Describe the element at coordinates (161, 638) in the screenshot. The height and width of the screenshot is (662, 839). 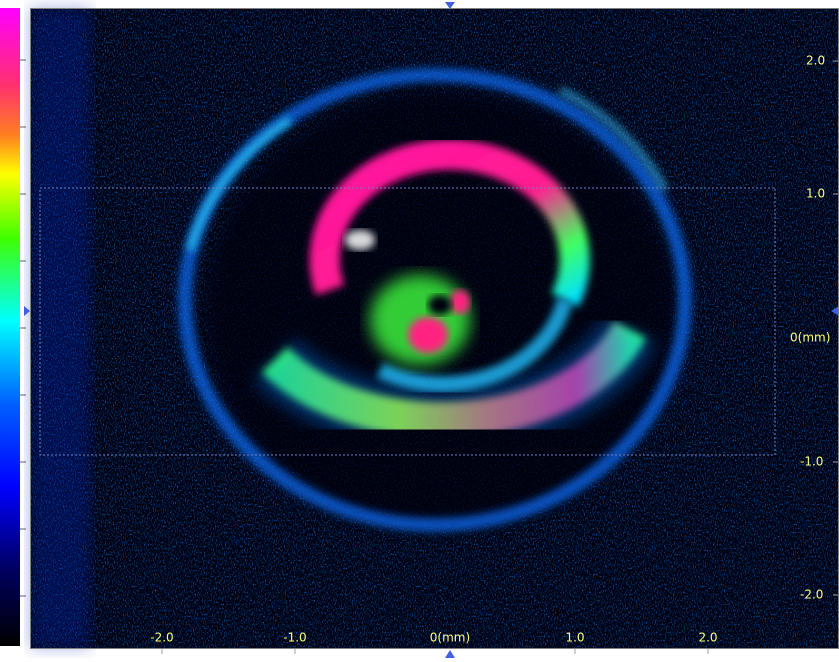
I see `x-axis-label: -2.0` at that location.